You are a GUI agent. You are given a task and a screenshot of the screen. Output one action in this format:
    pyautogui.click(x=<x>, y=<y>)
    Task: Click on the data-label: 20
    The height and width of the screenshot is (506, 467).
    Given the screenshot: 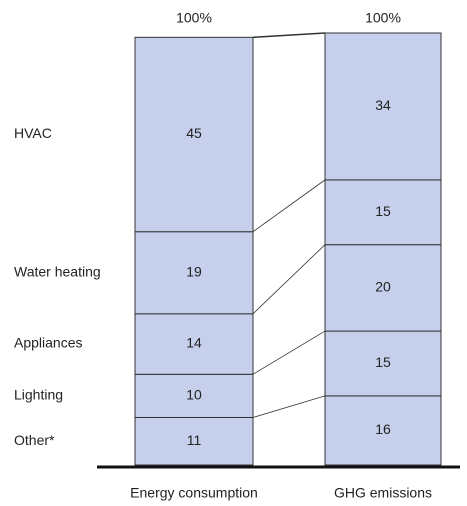 What is the action you would take?
    pyautogui.click(x=383, y=287)
    